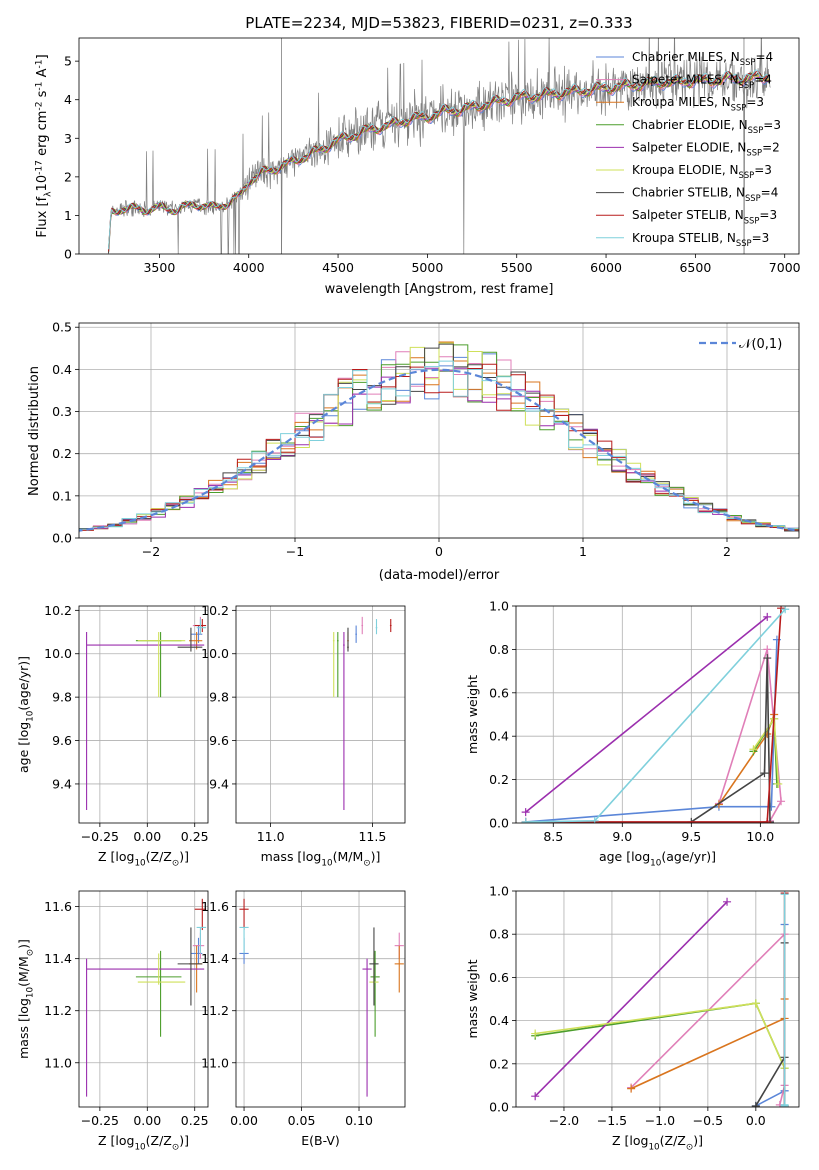 Image resolution: width=819 pixels, height=1170 pixels. What do you see at coordinates (708, 1120) in the screenshot?
I see `tick-label-x: −0.5` at bounding box center [708, 1120].